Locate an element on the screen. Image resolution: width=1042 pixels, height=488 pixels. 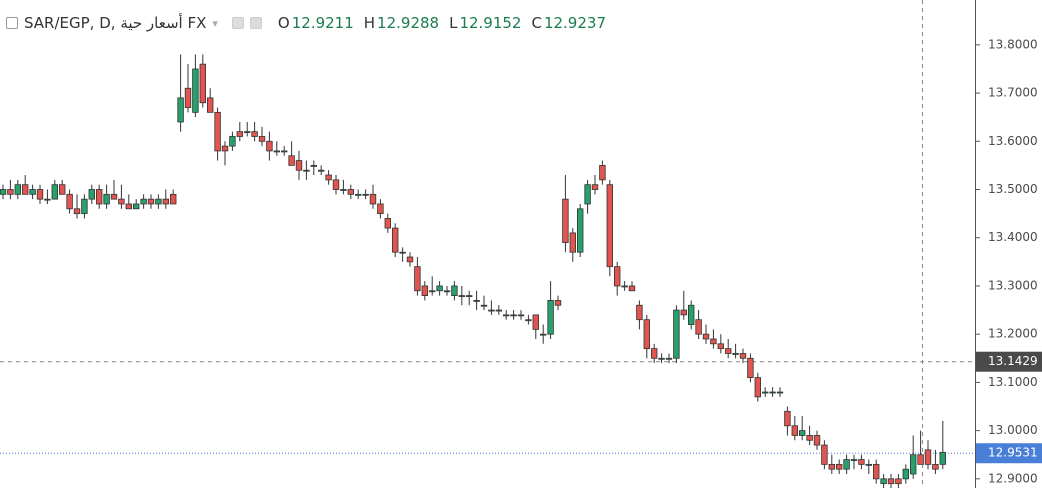
legend-value: 12.9211 is located at coordinates (322, 23).